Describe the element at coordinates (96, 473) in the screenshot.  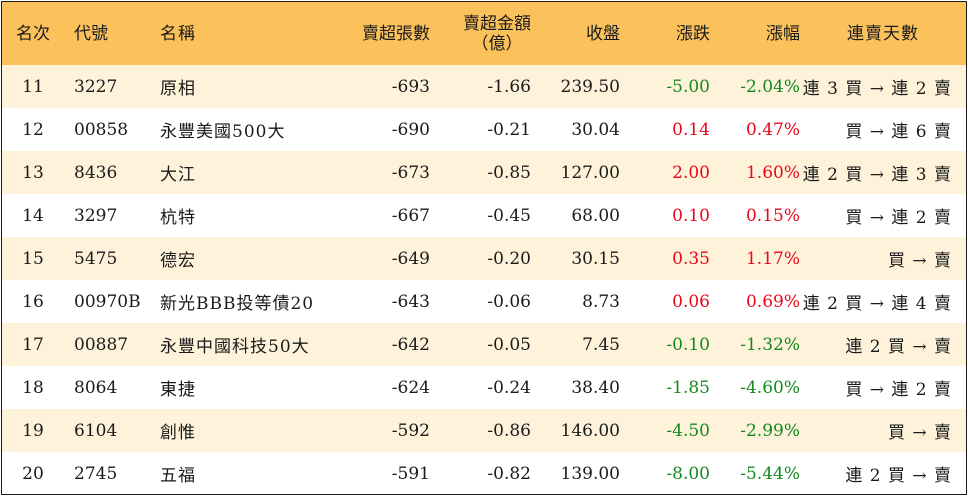
I see `cell-code: 2745` at that location.